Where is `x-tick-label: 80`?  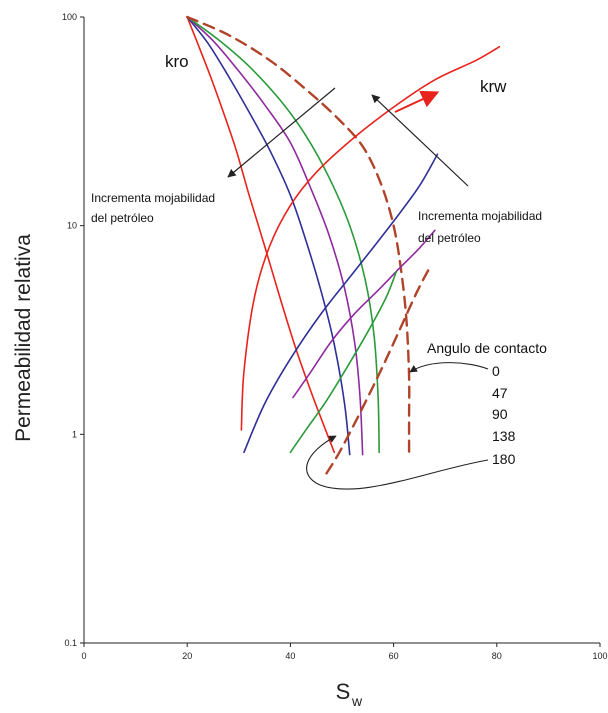 x-tick-label: 80 is located at coordinates (497, 656).